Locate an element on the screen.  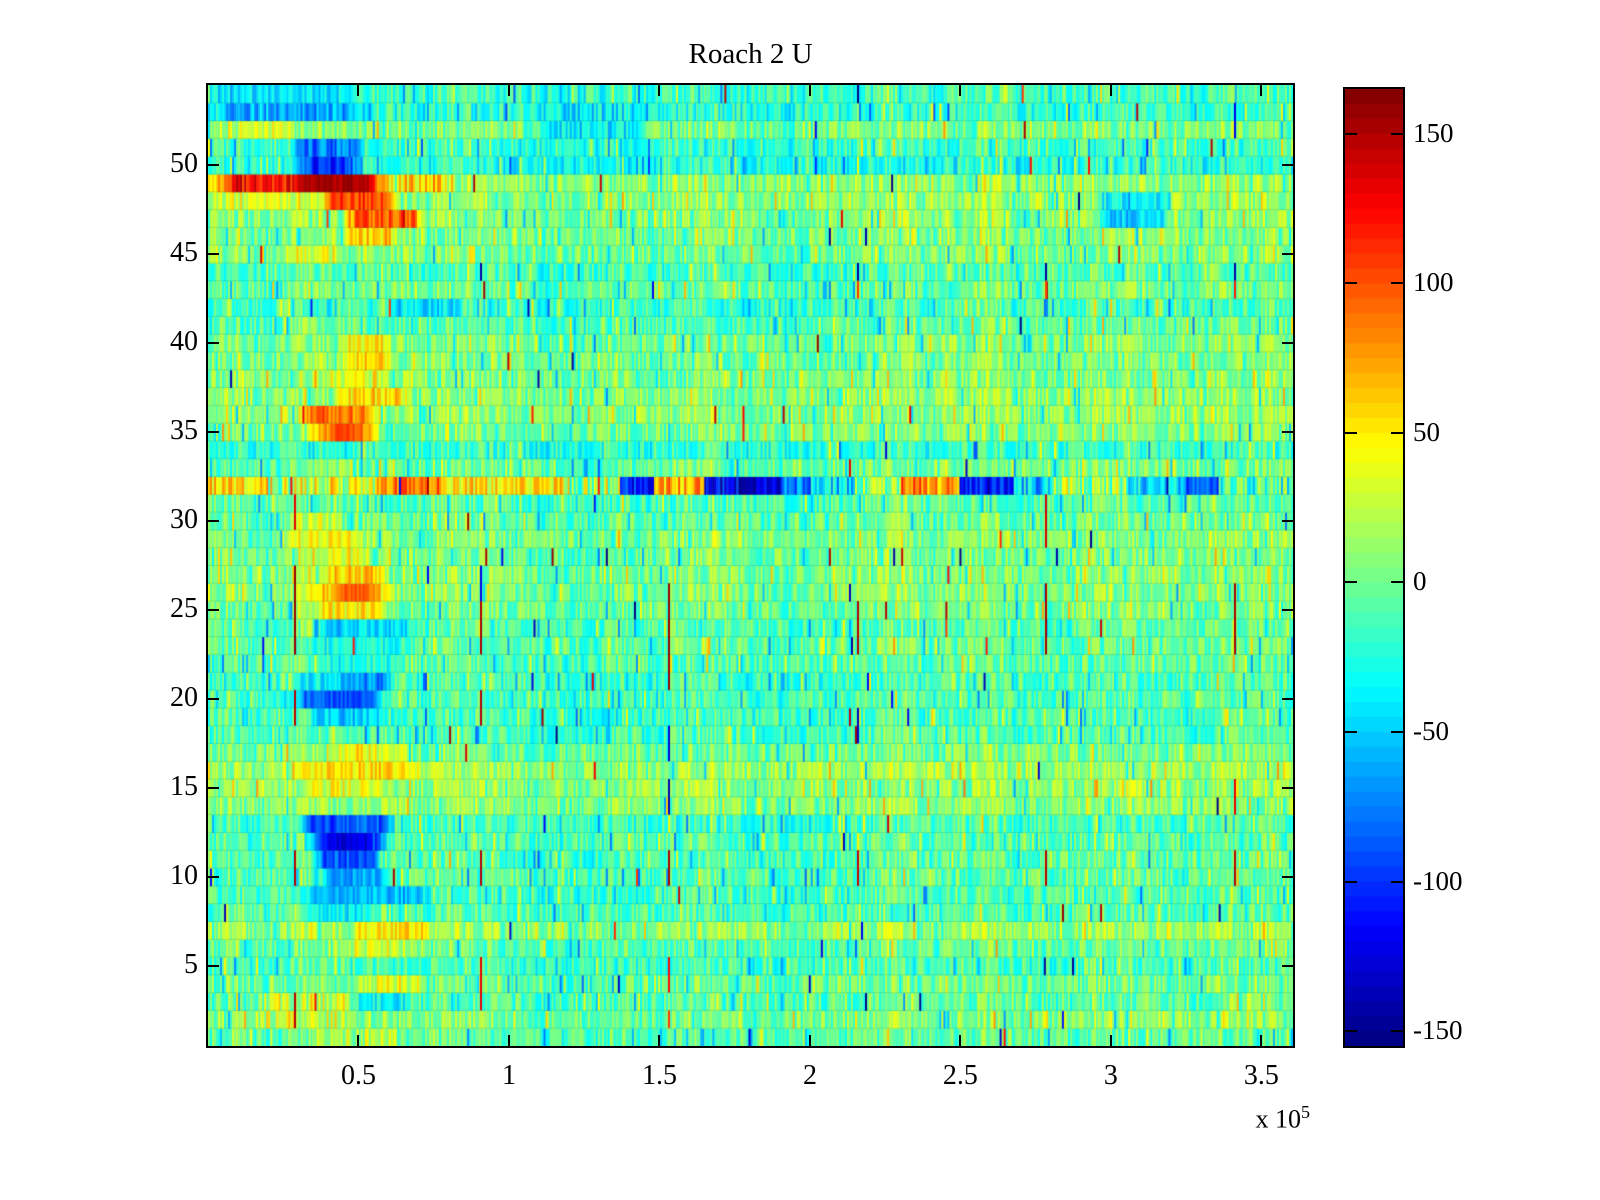
colorbar is located at coordinates (1374, 567).